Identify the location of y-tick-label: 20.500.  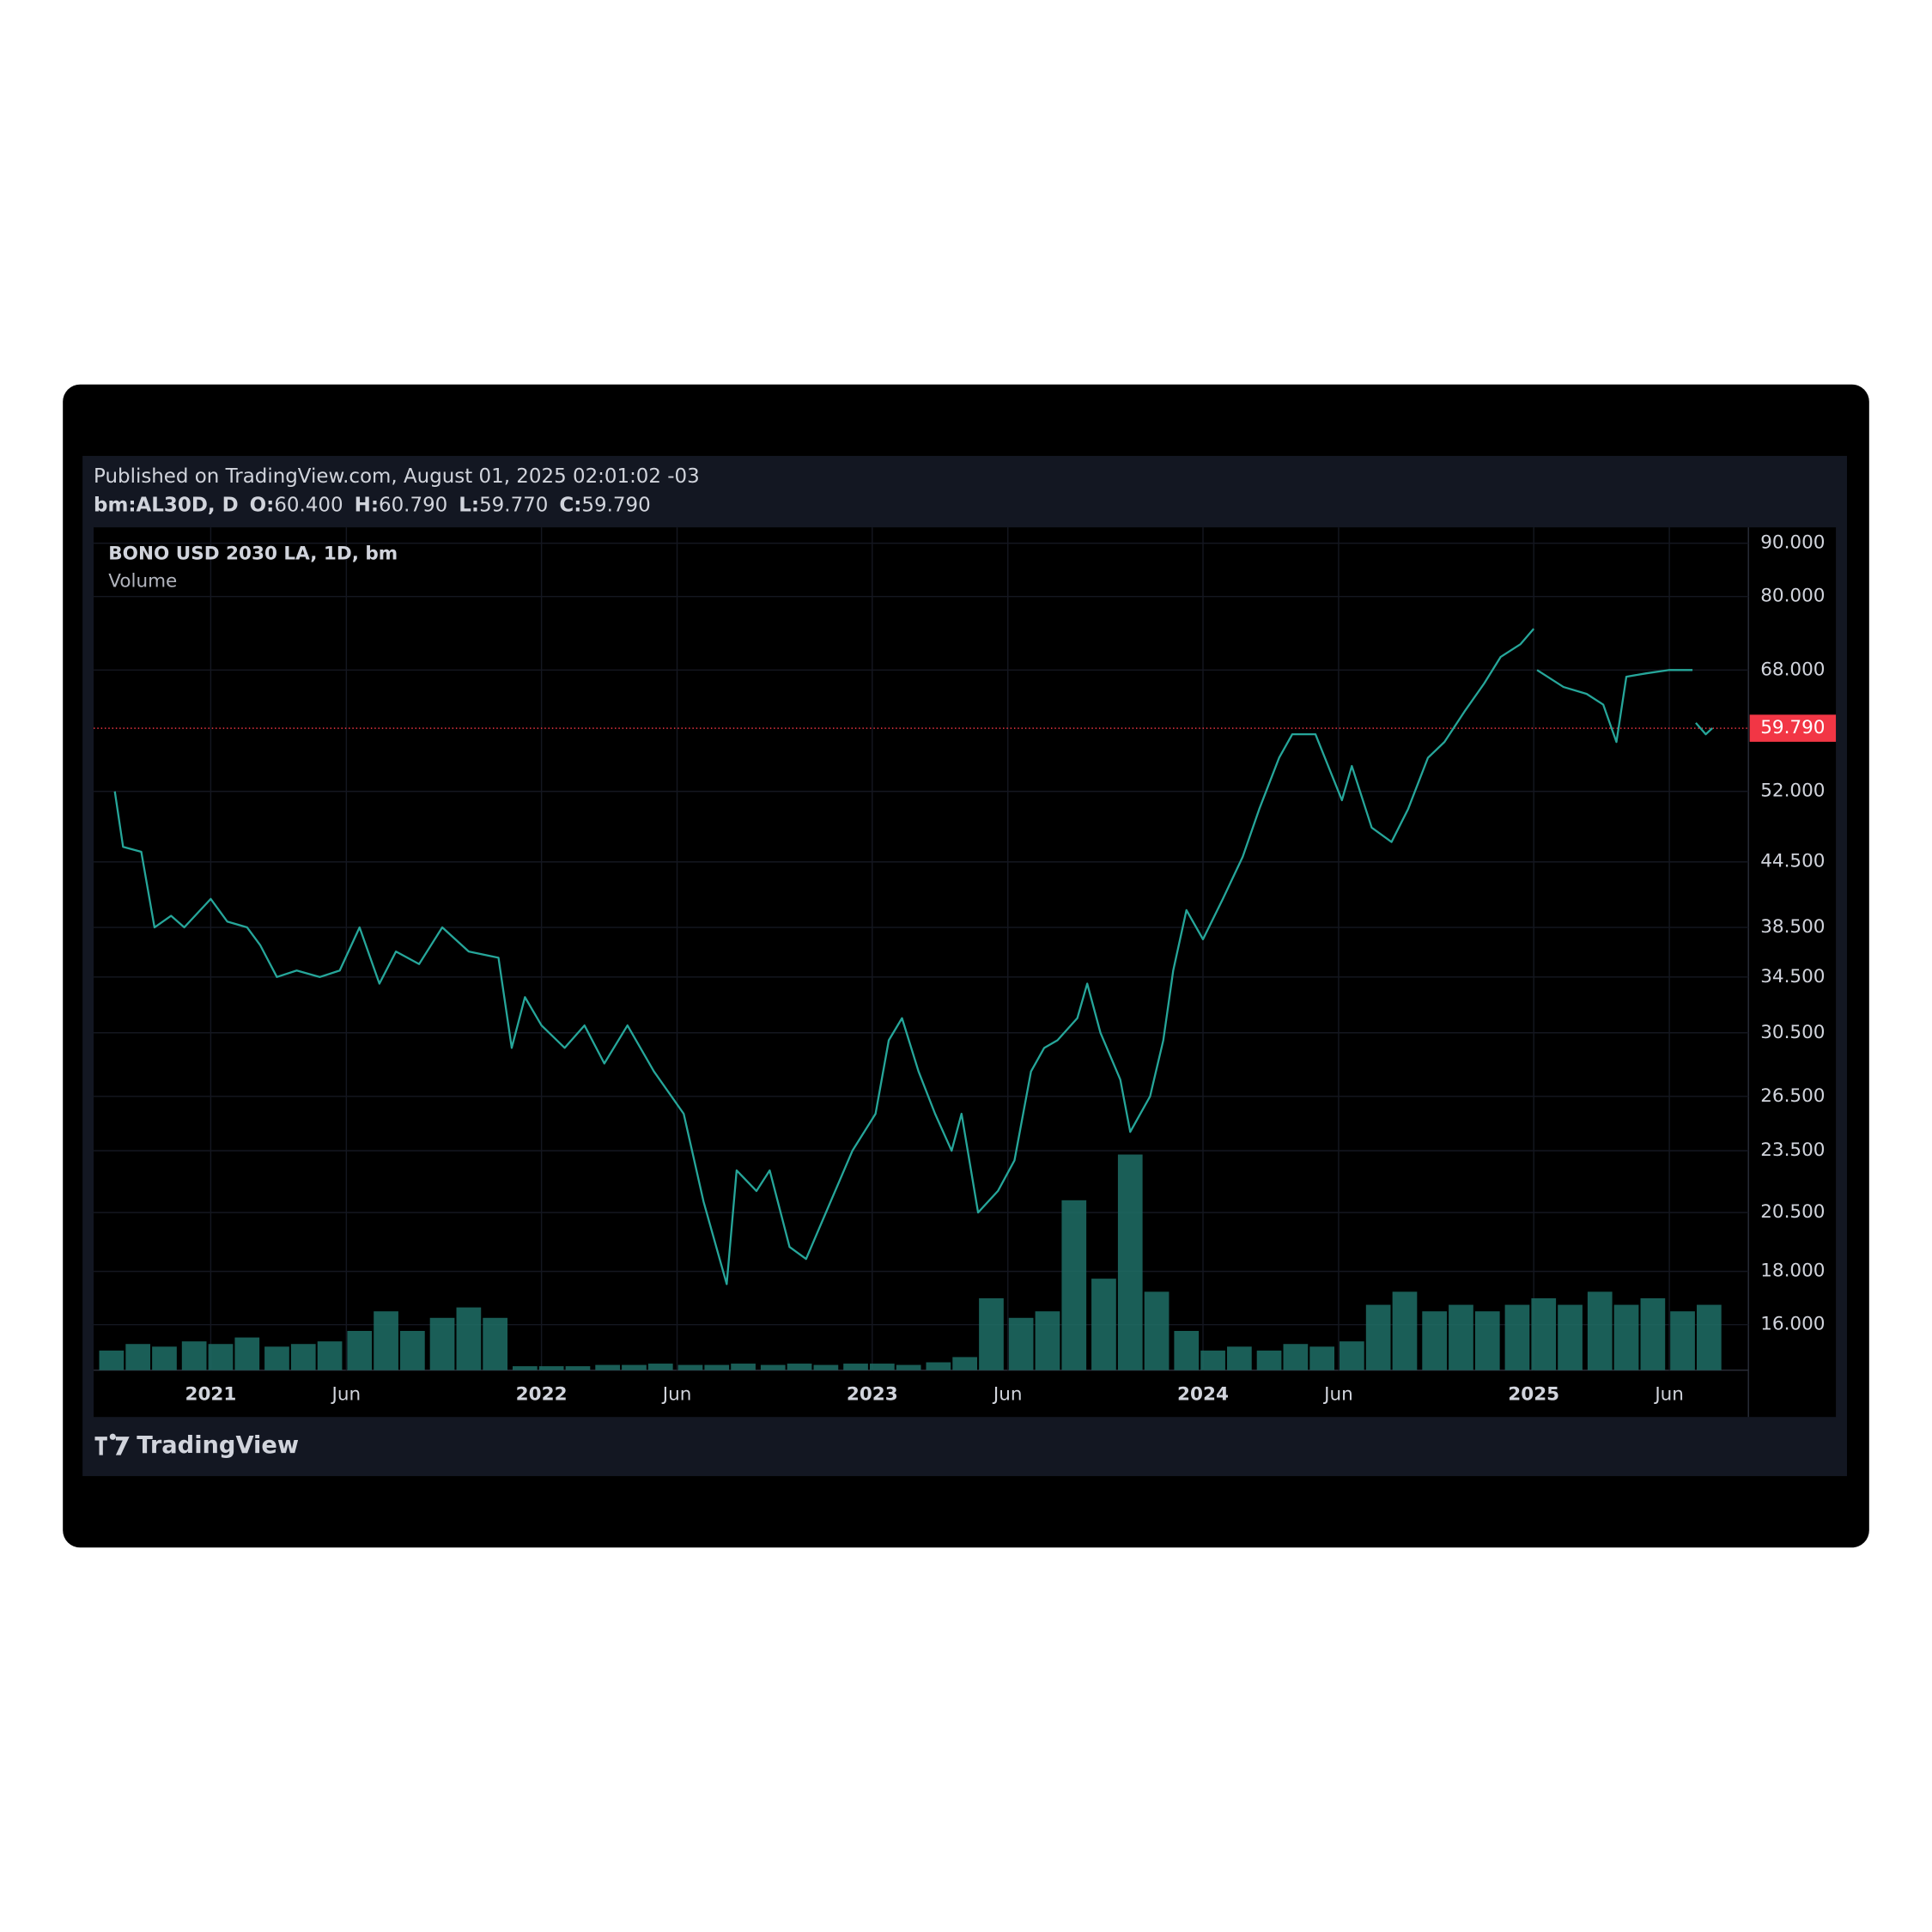
(1792, 1212).